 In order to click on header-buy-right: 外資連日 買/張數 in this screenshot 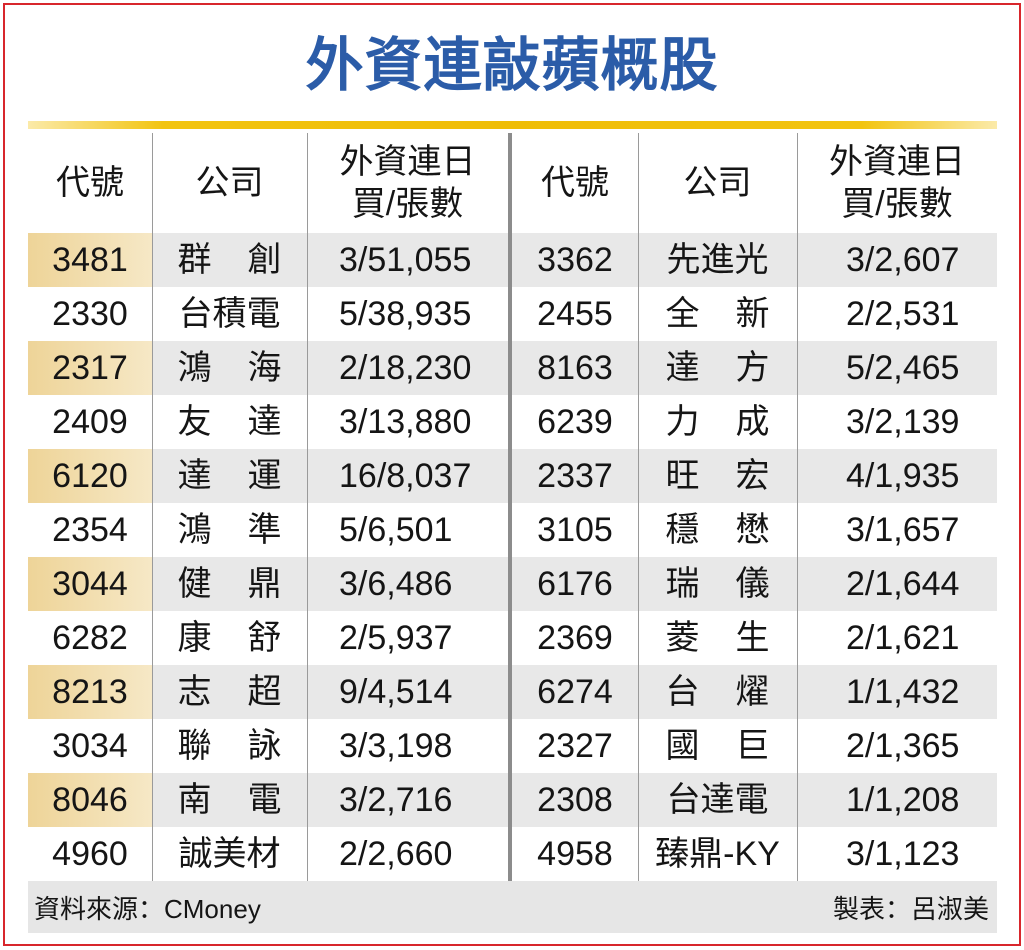, I will do `click(897, 183)`.